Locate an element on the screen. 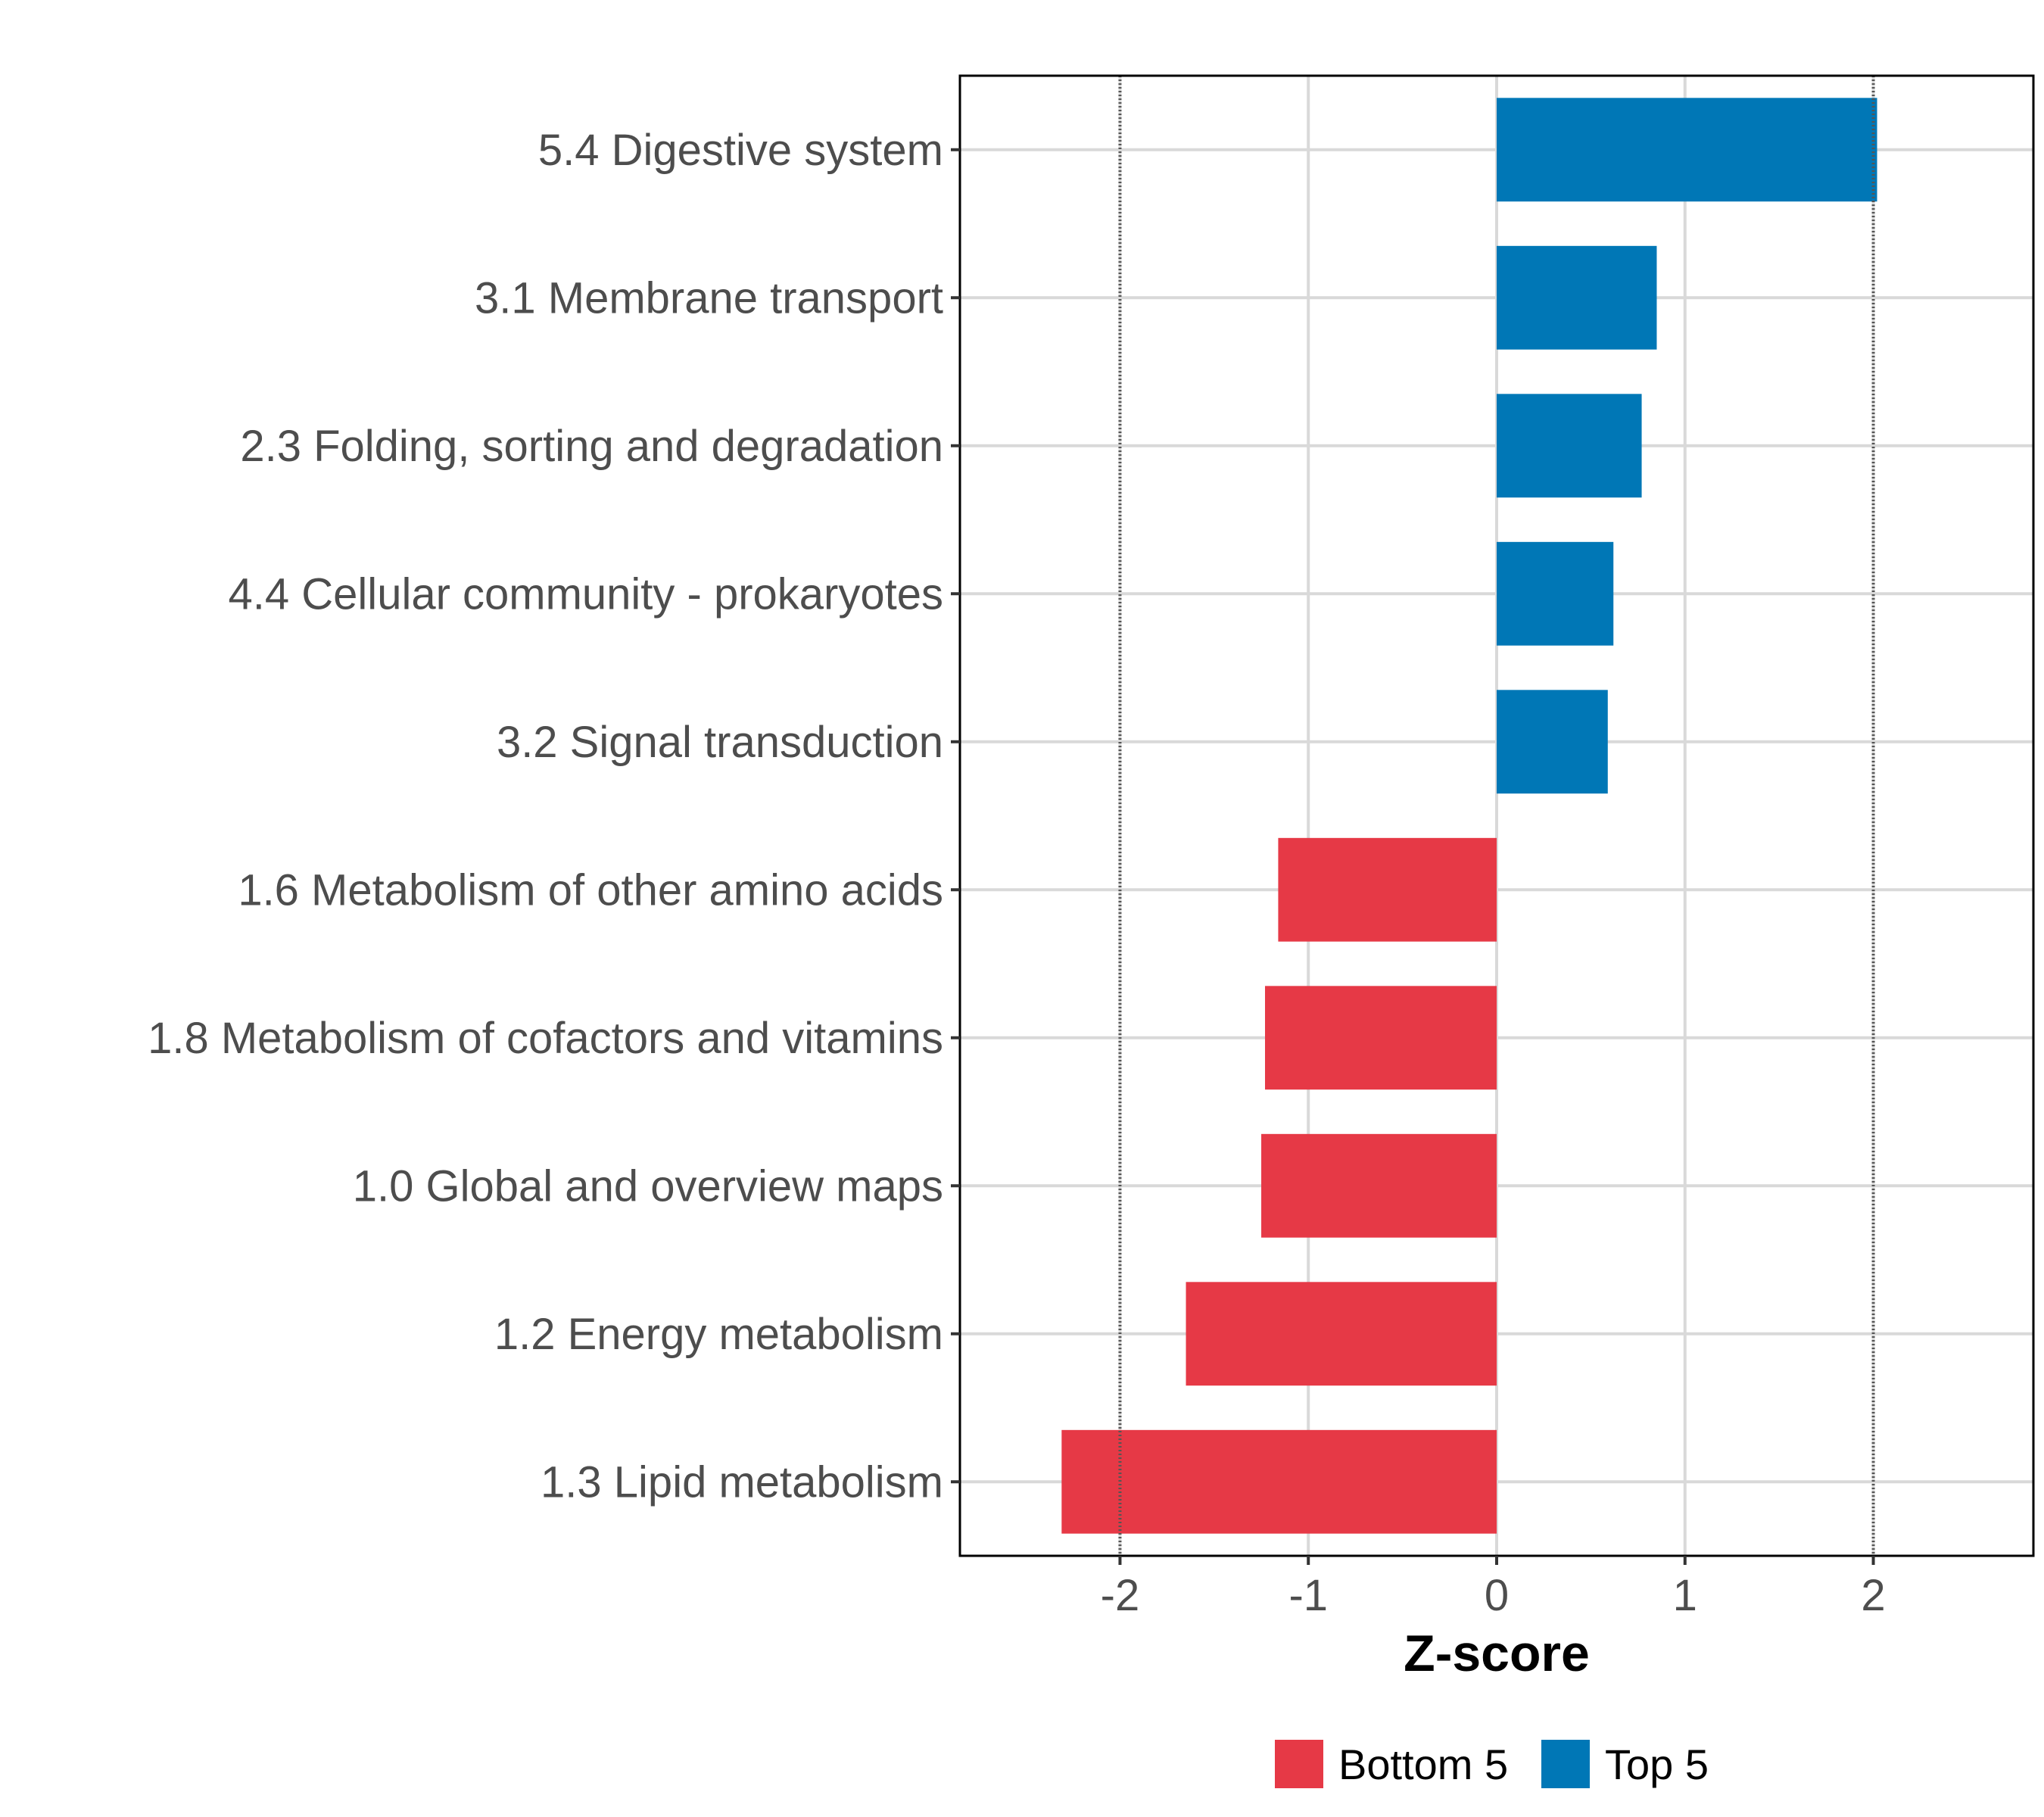  x-tick-label: 0 is located at coordinates (1497, 1595).